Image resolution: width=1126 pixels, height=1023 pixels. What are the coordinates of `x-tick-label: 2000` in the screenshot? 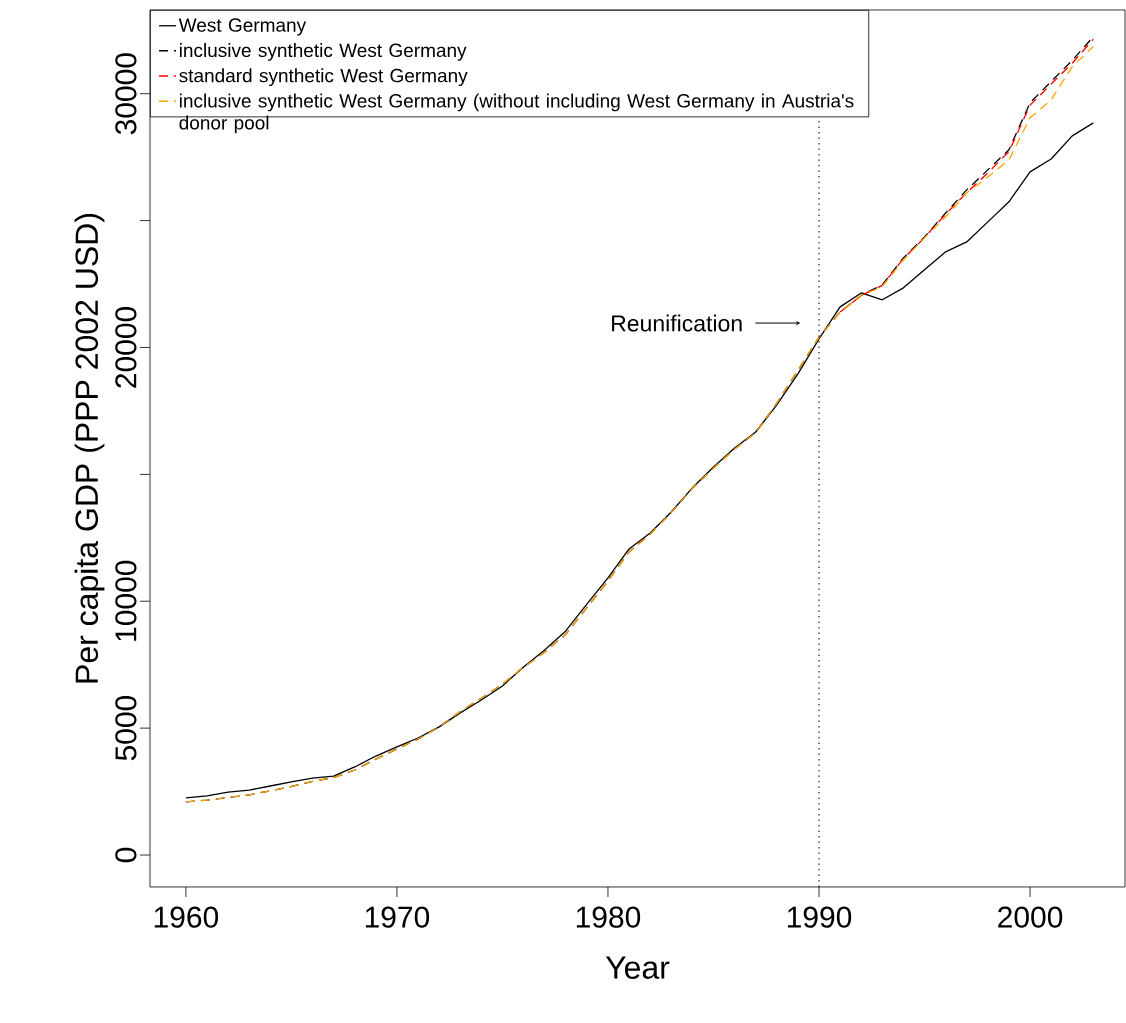 It's located at (1030, 917).